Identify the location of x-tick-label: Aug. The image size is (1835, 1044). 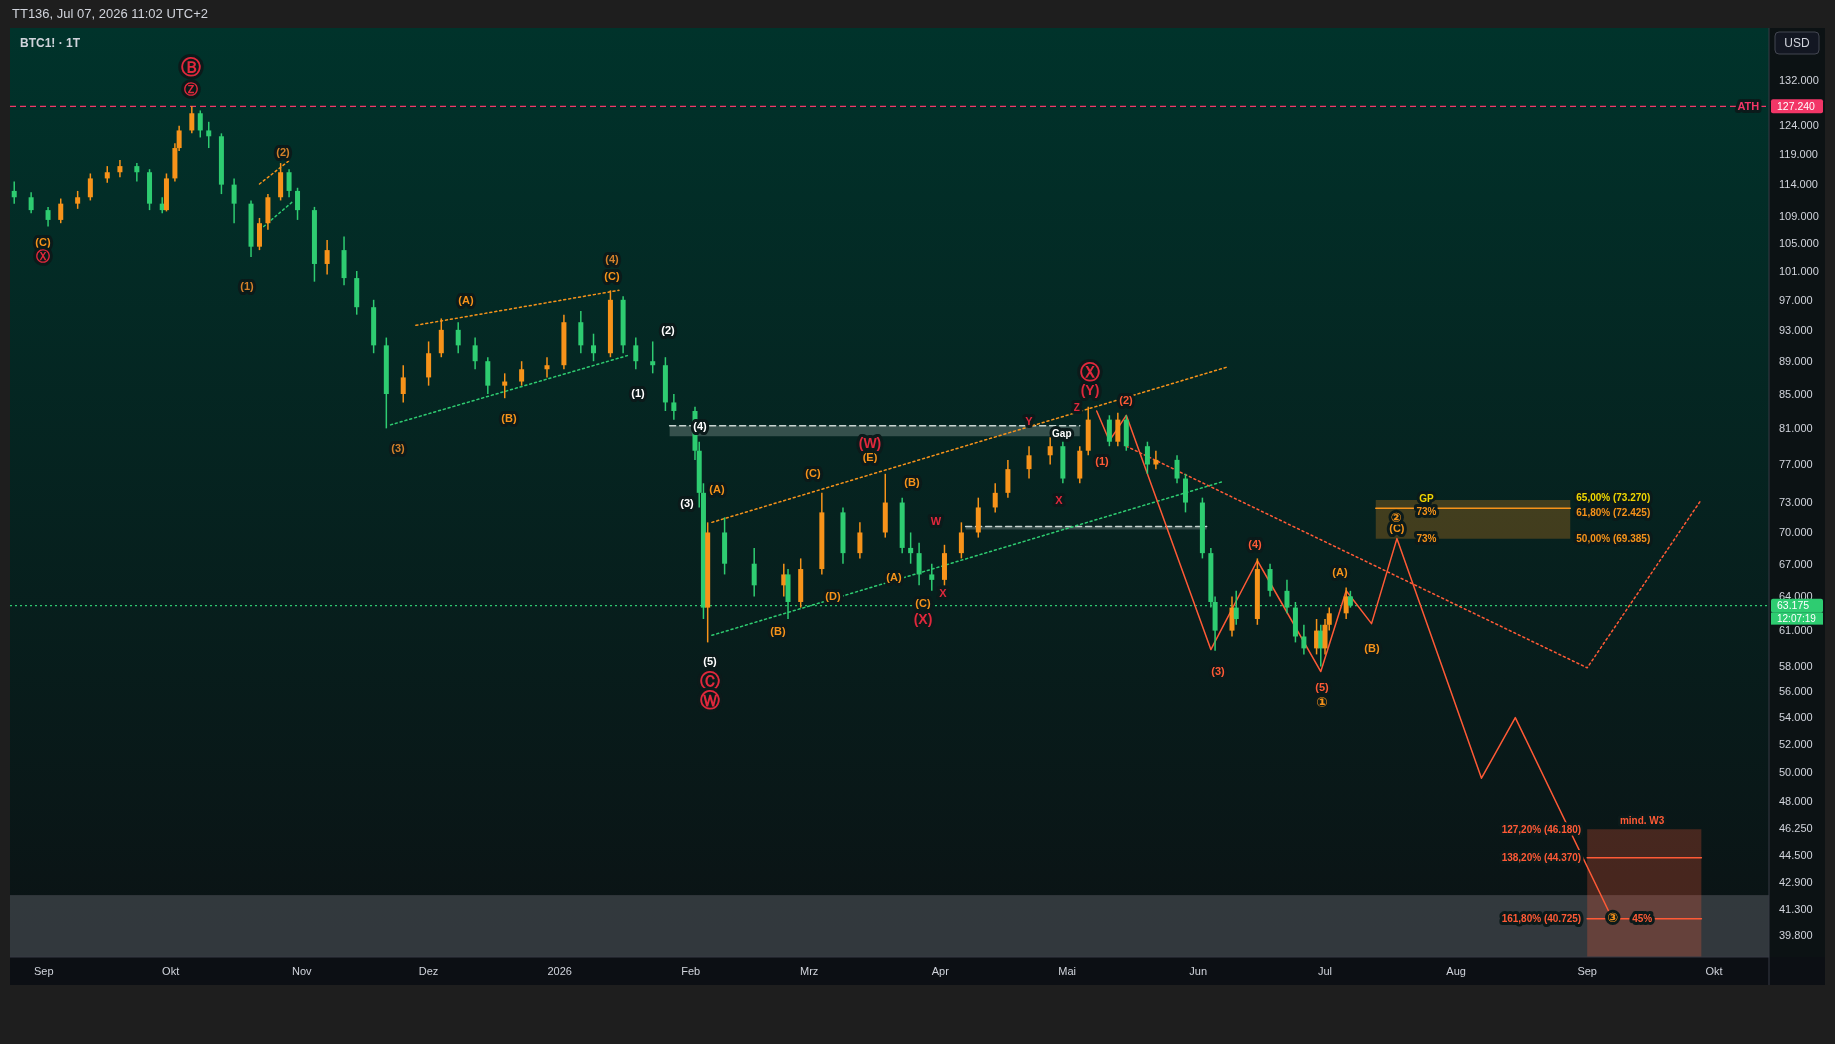
(1456, 971).